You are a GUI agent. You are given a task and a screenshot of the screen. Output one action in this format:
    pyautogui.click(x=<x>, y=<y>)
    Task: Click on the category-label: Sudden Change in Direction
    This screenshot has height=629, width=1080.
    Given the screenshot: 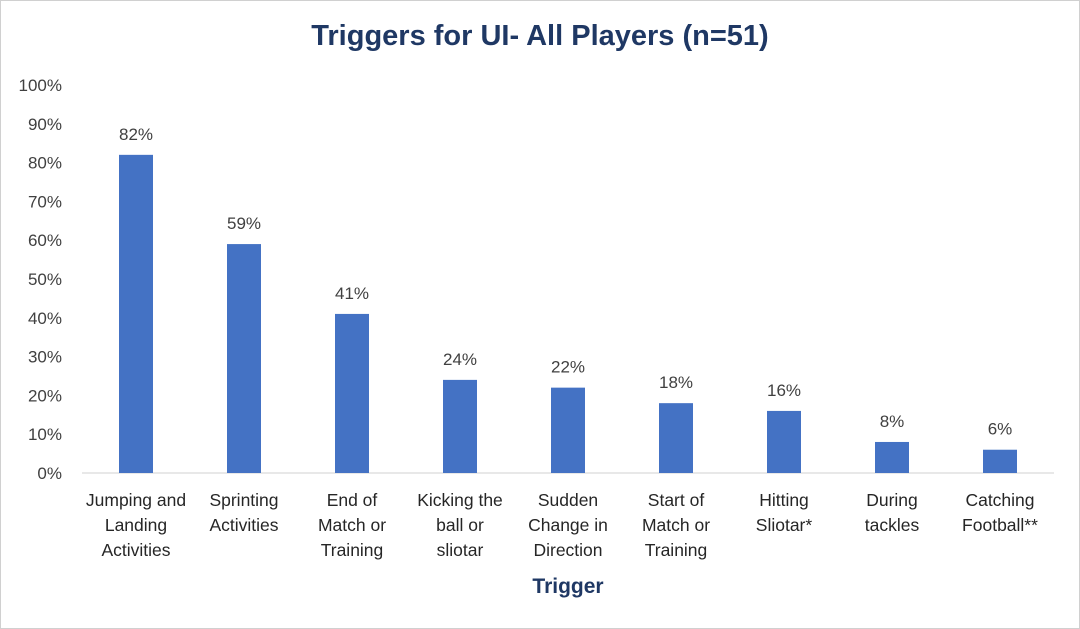 What is the action you would take?
    pyautogui.click(x=568, y=525)
    